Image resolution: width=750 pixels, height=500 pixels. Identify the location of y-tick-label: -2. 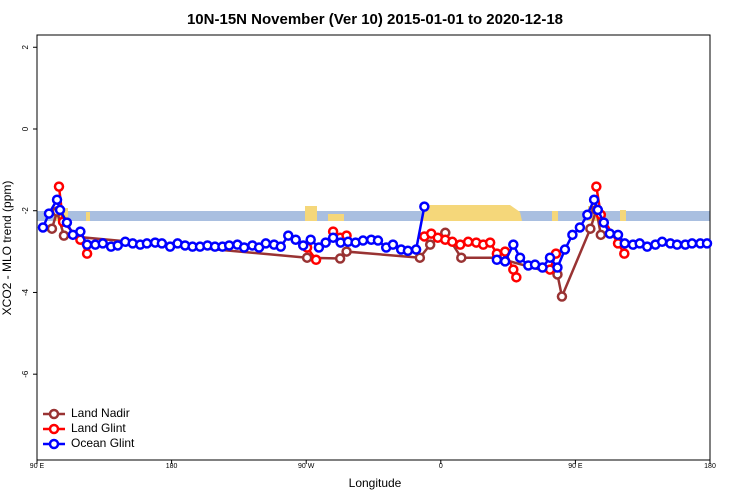
(25, 211).